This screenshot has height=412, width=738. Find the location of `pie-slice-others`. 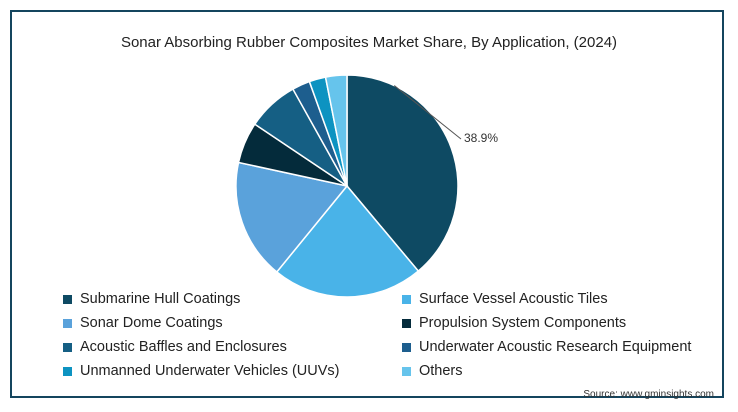

pie-slice-others is located at coordinates (336, 130).